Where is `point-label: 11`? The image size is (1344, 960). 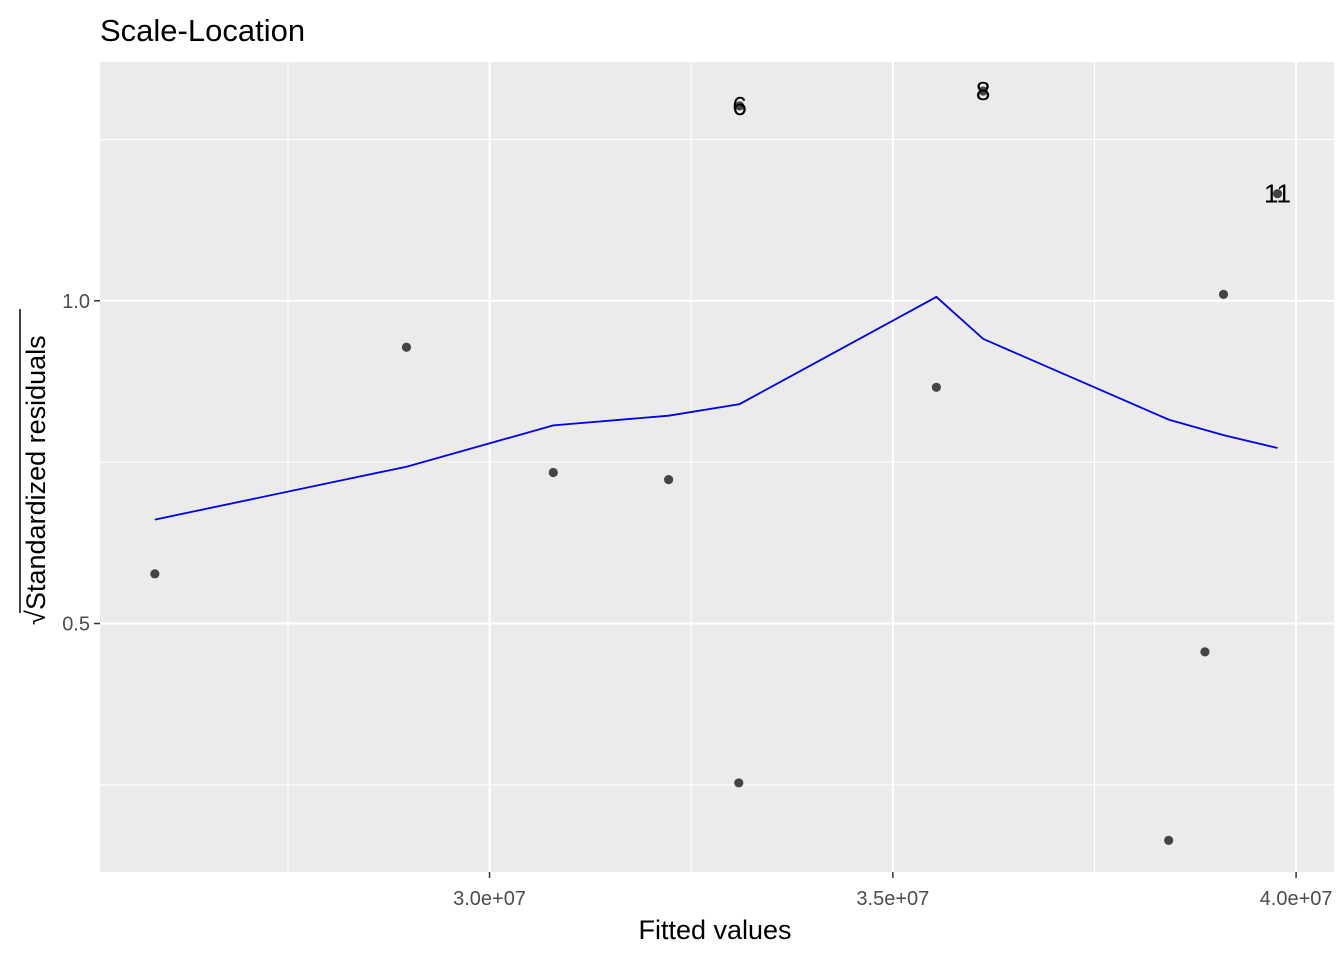 point-label: 11 is located at coordinates (1277, 194).